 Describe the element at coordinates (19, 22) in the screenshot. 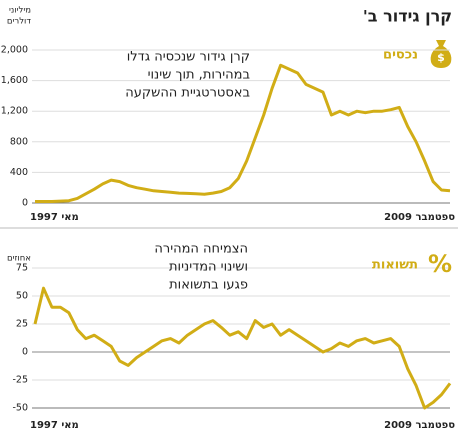

I see `y-unit: דולרים` at that location.